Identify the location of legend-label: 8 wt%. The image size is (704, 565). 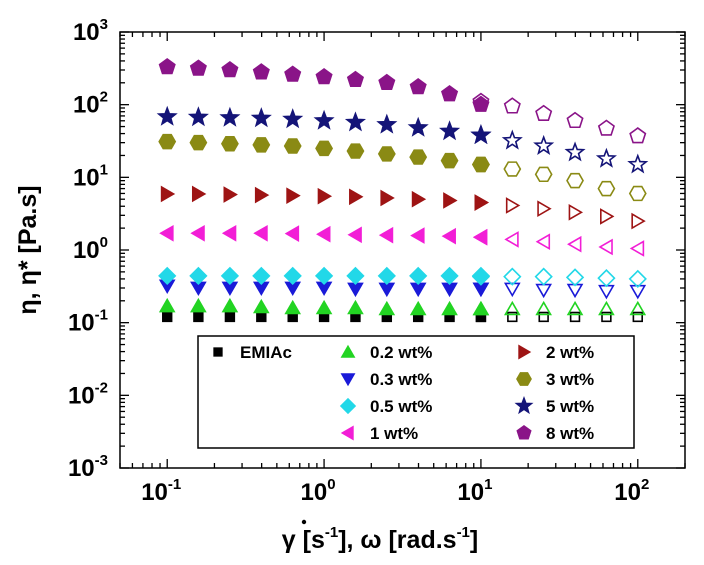
(570, 433).